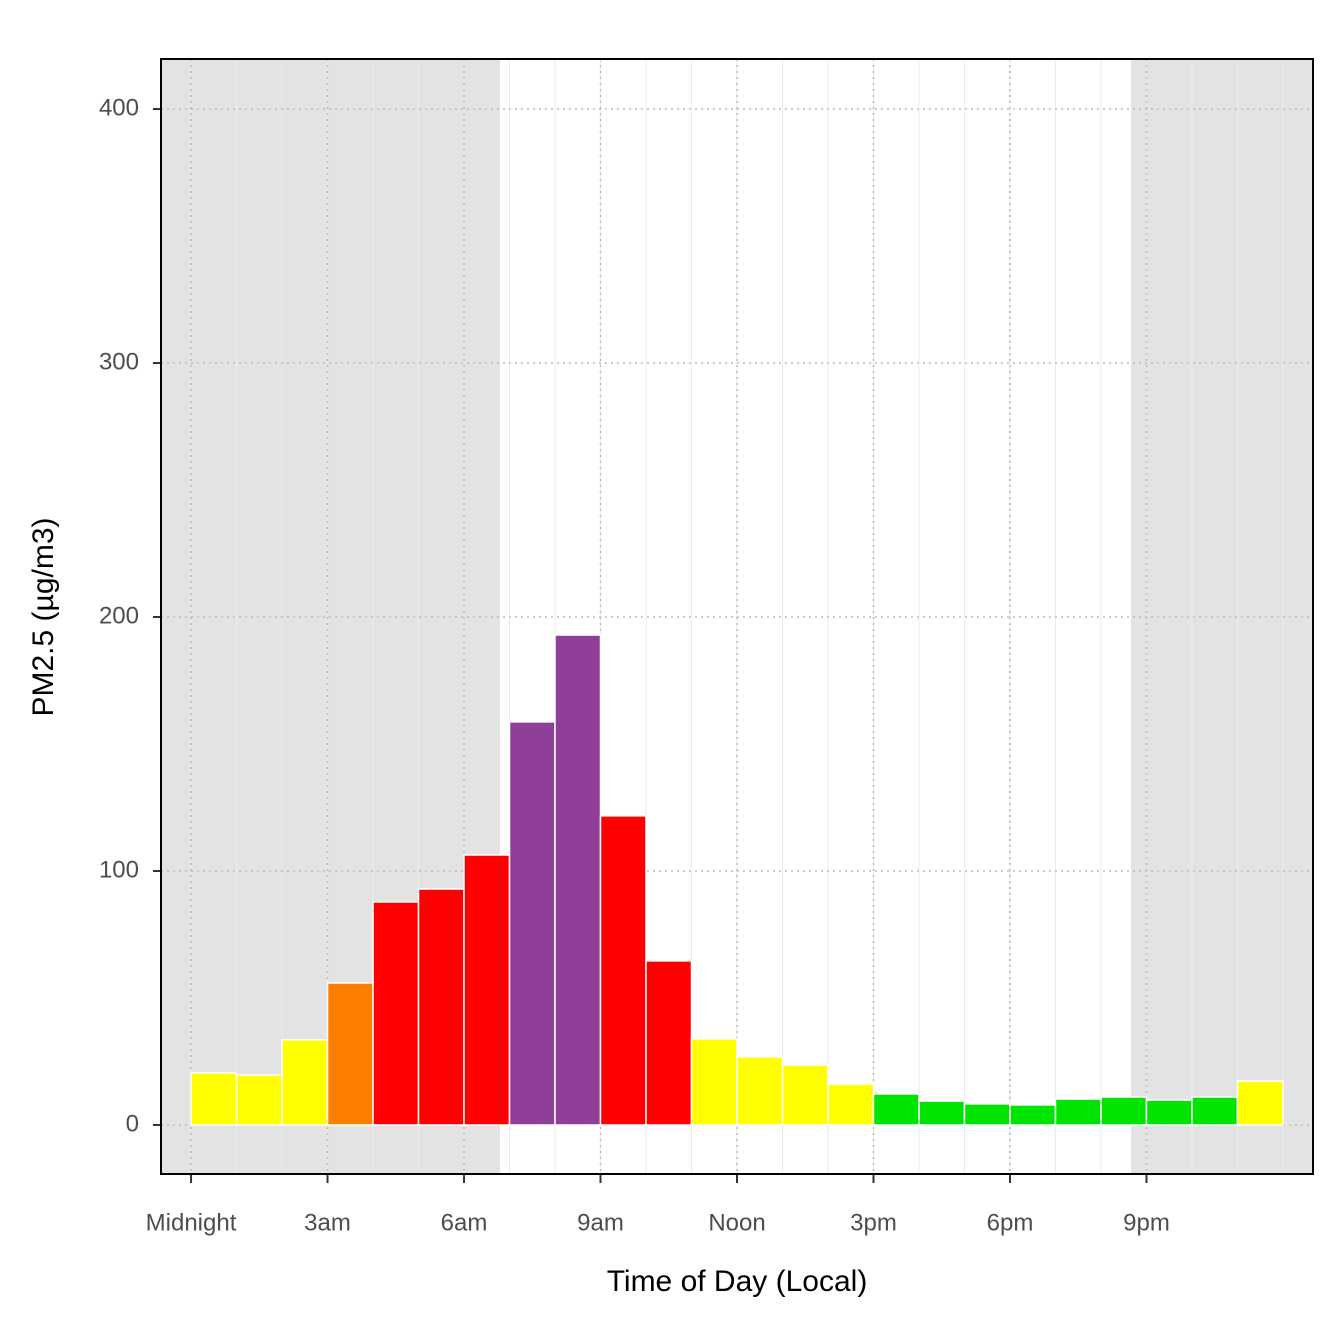 The image size is (1344, 1344). What do you see at coordinates (119, 615) in the screenshot?
I see `y-tick-label: 200` at bounding box center [119, 615].